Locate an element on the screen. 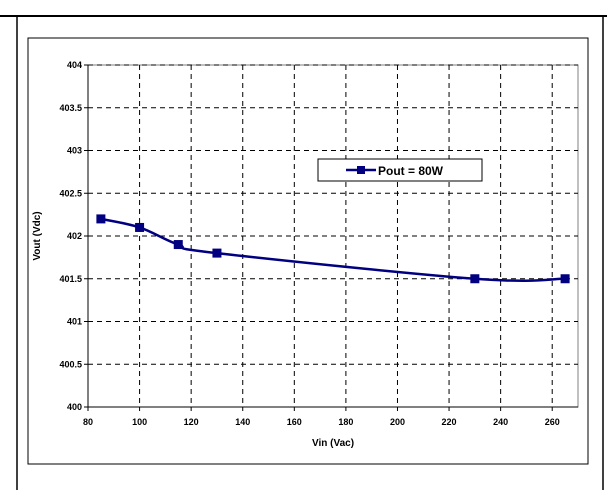 This screenshot has height=495, width=607. y-tick-label: 401 is located at coordinates (74, 322).